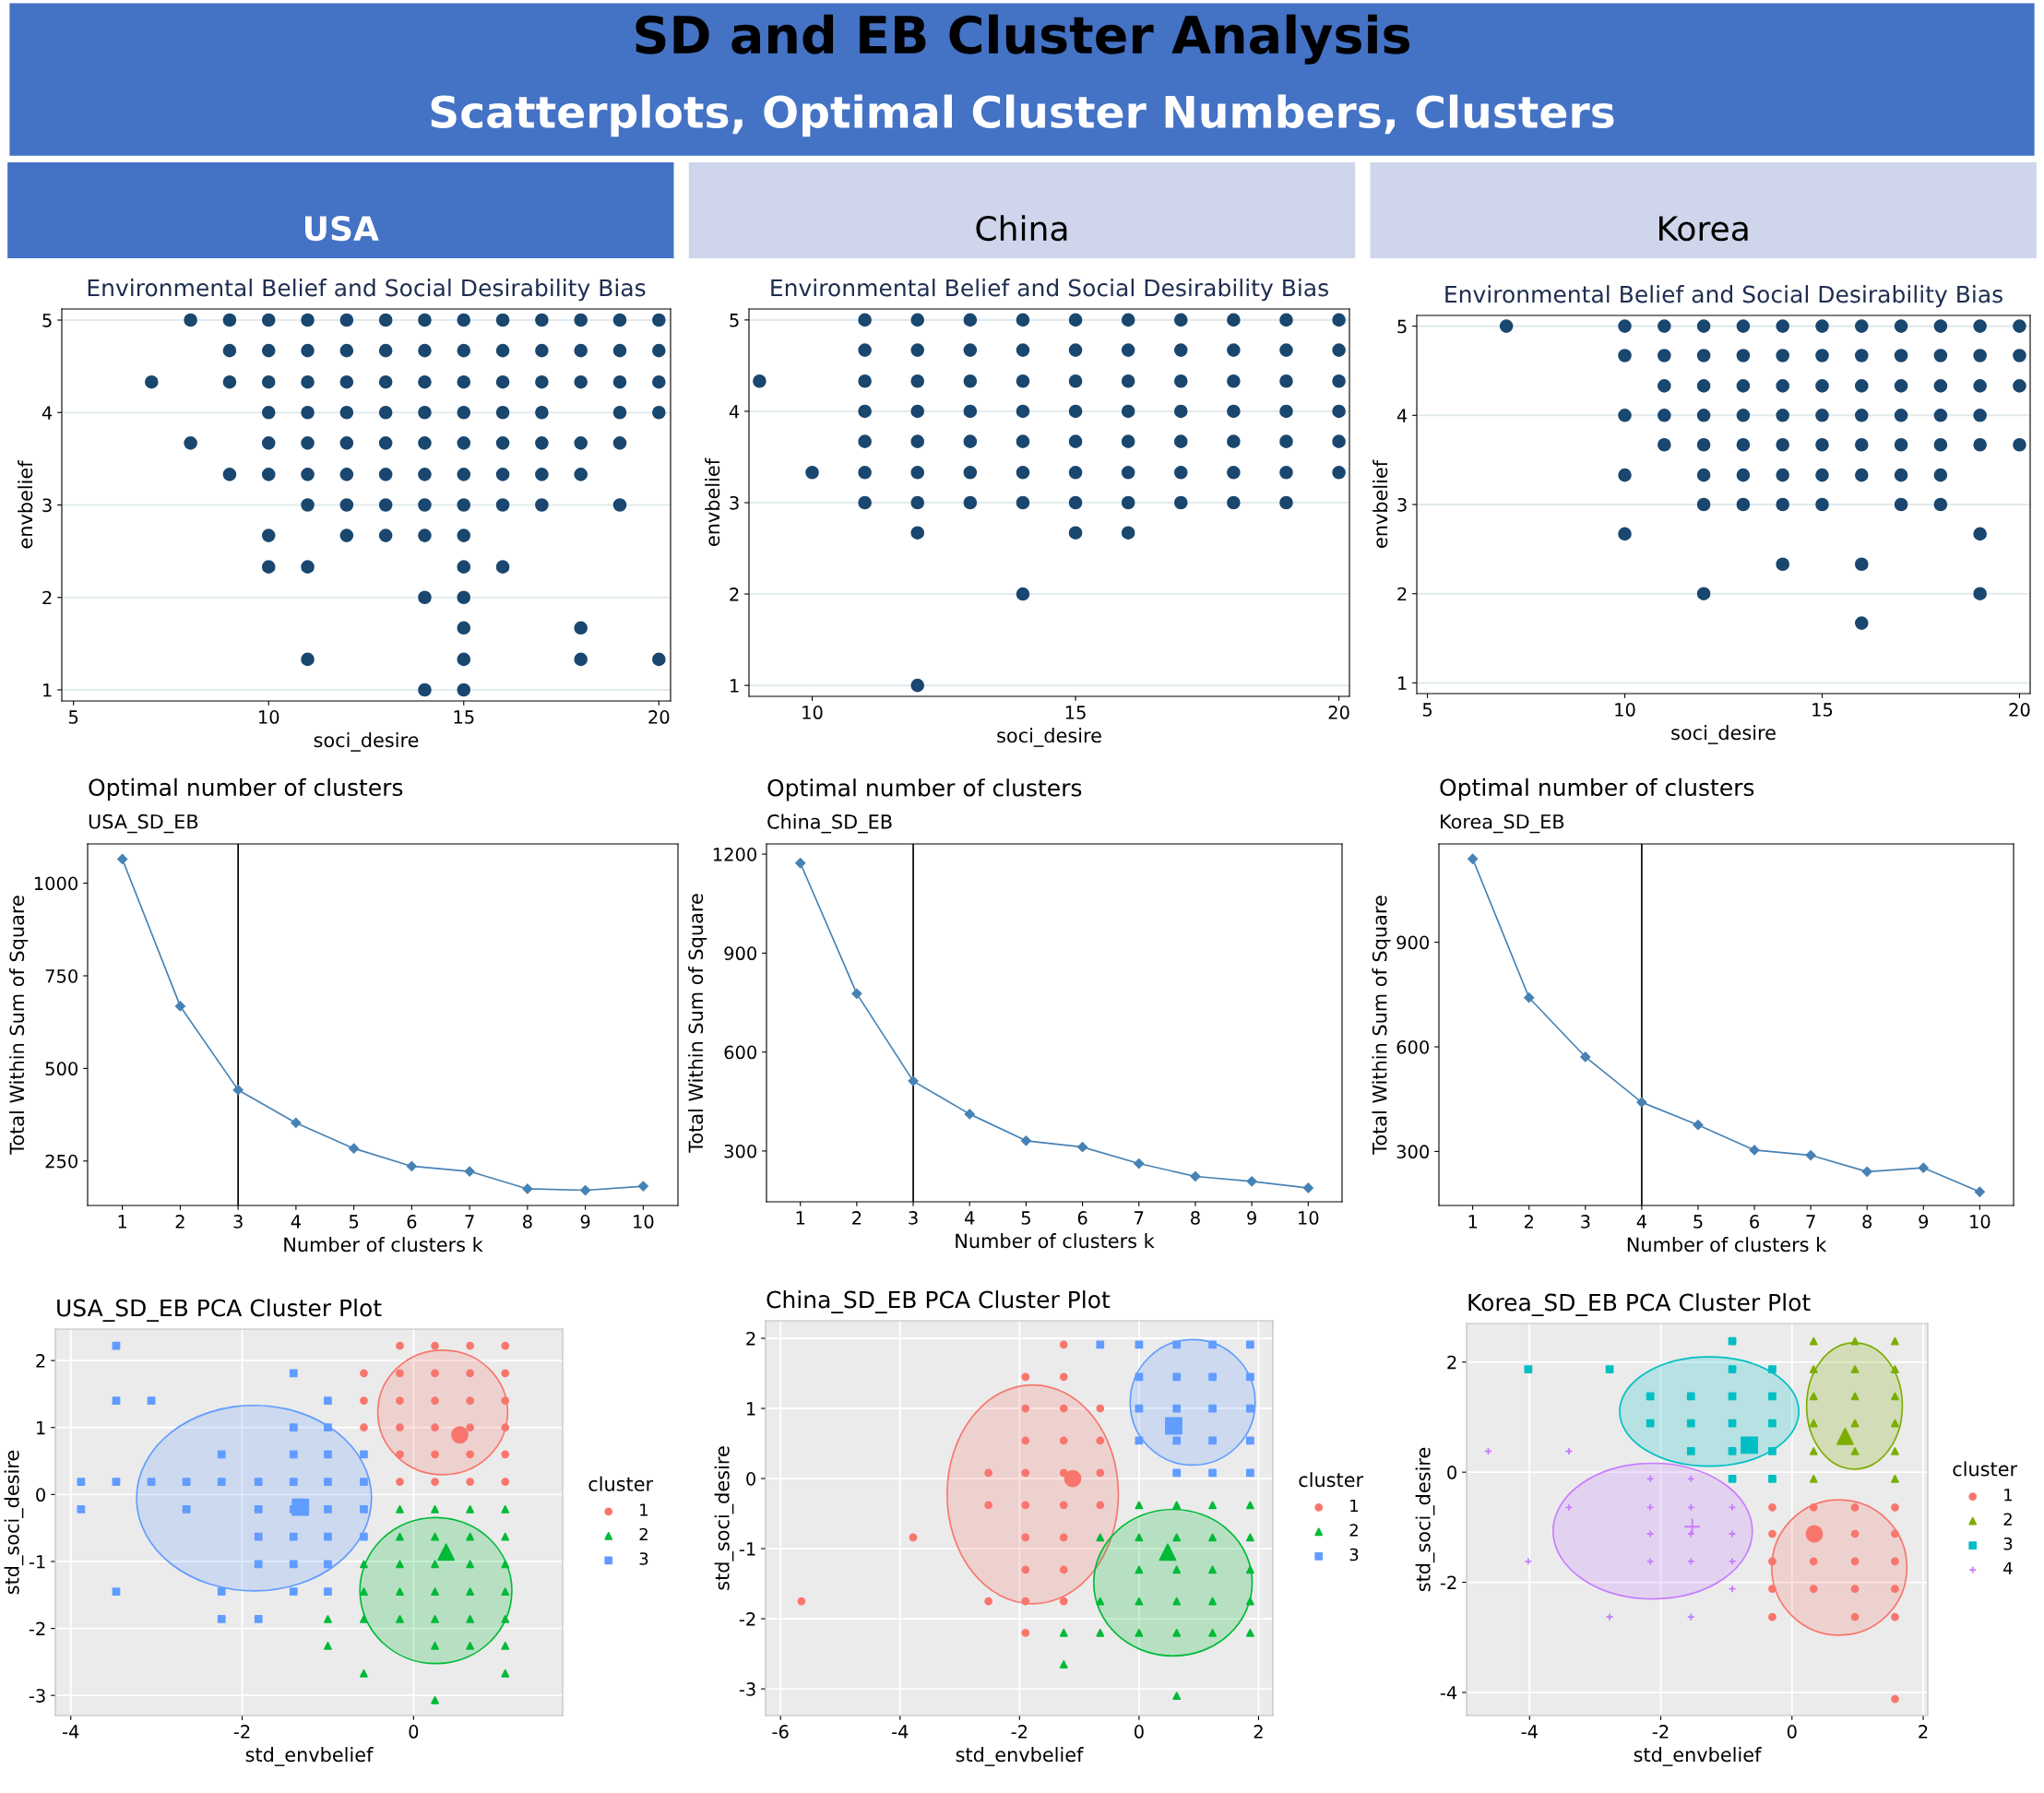 This screenshot has height=1793, width=2044. I want to click on y-tick-label: 600, so click(1412, 1046).